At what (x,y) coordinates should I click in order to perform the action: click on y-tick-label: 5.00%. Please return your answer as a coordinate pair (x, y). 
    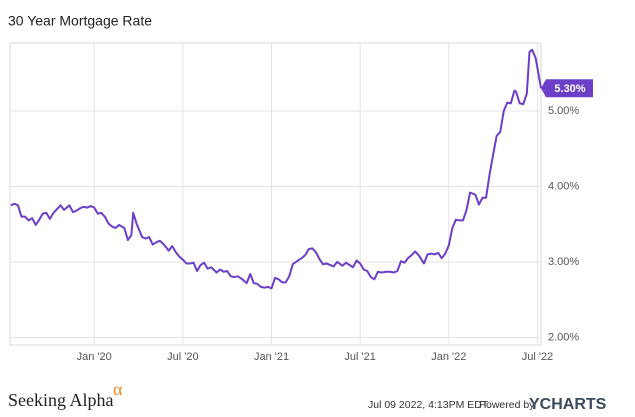
    Looking at the image, I should click on (563, 111).